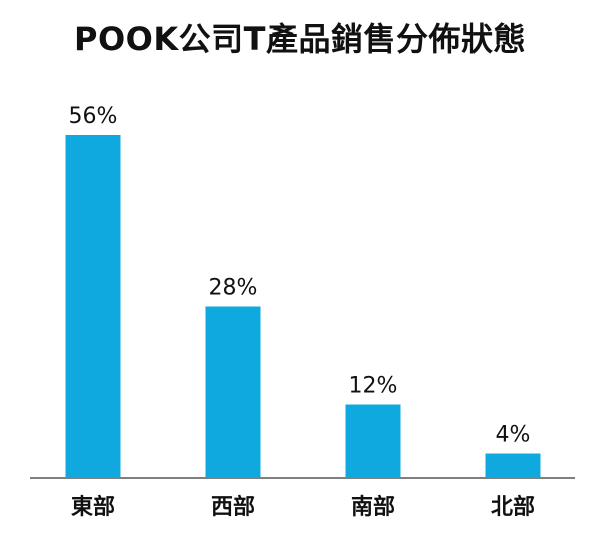  I want to click on category-label-2: 南部, so click(373, 507).